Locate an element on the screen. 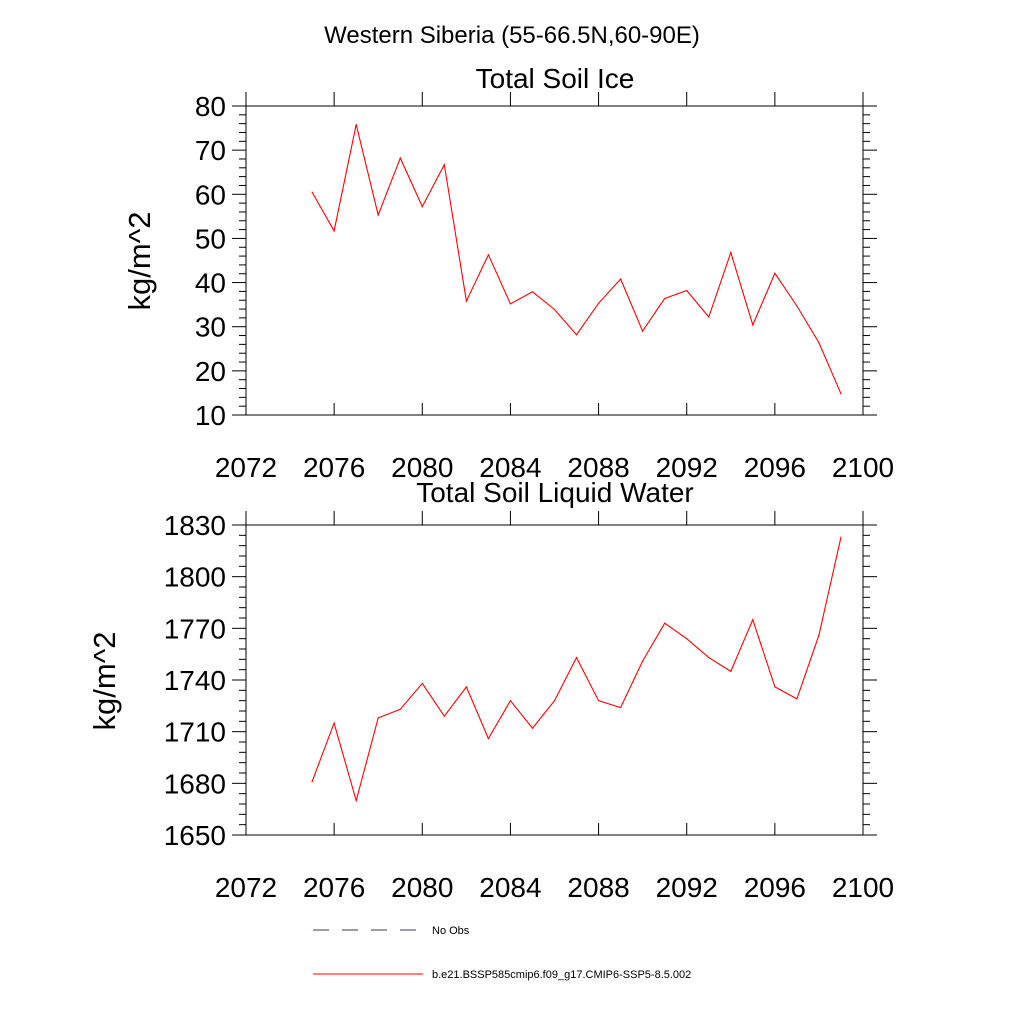  y-tick-label: 60 is located at coordinates (210, 194).